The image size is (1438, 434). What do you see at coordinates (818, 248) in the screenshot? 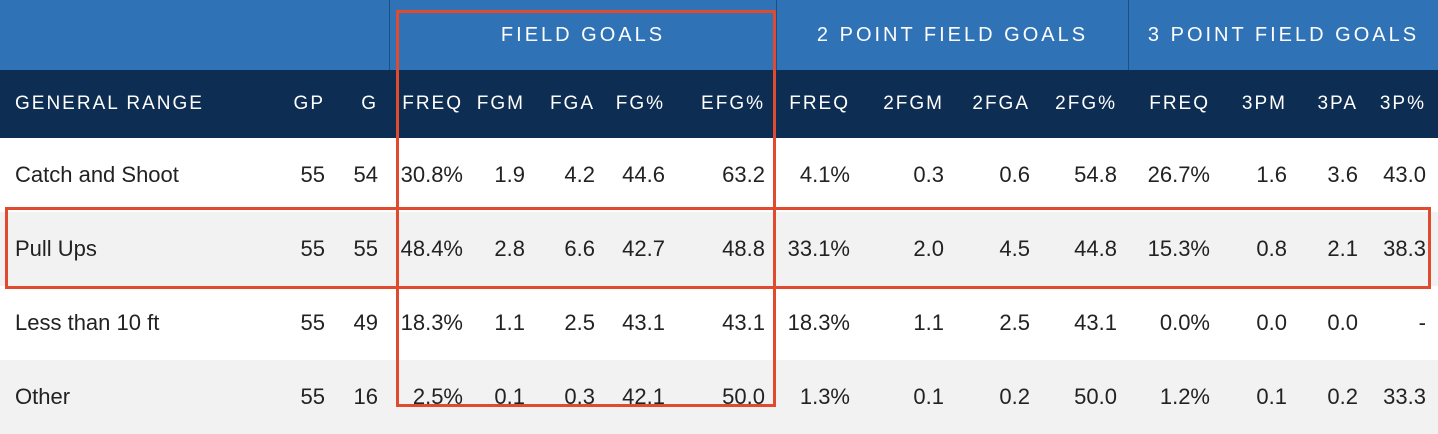
I see `cell-2pt-freq: 33.1%` at bounding box center [818, 248].